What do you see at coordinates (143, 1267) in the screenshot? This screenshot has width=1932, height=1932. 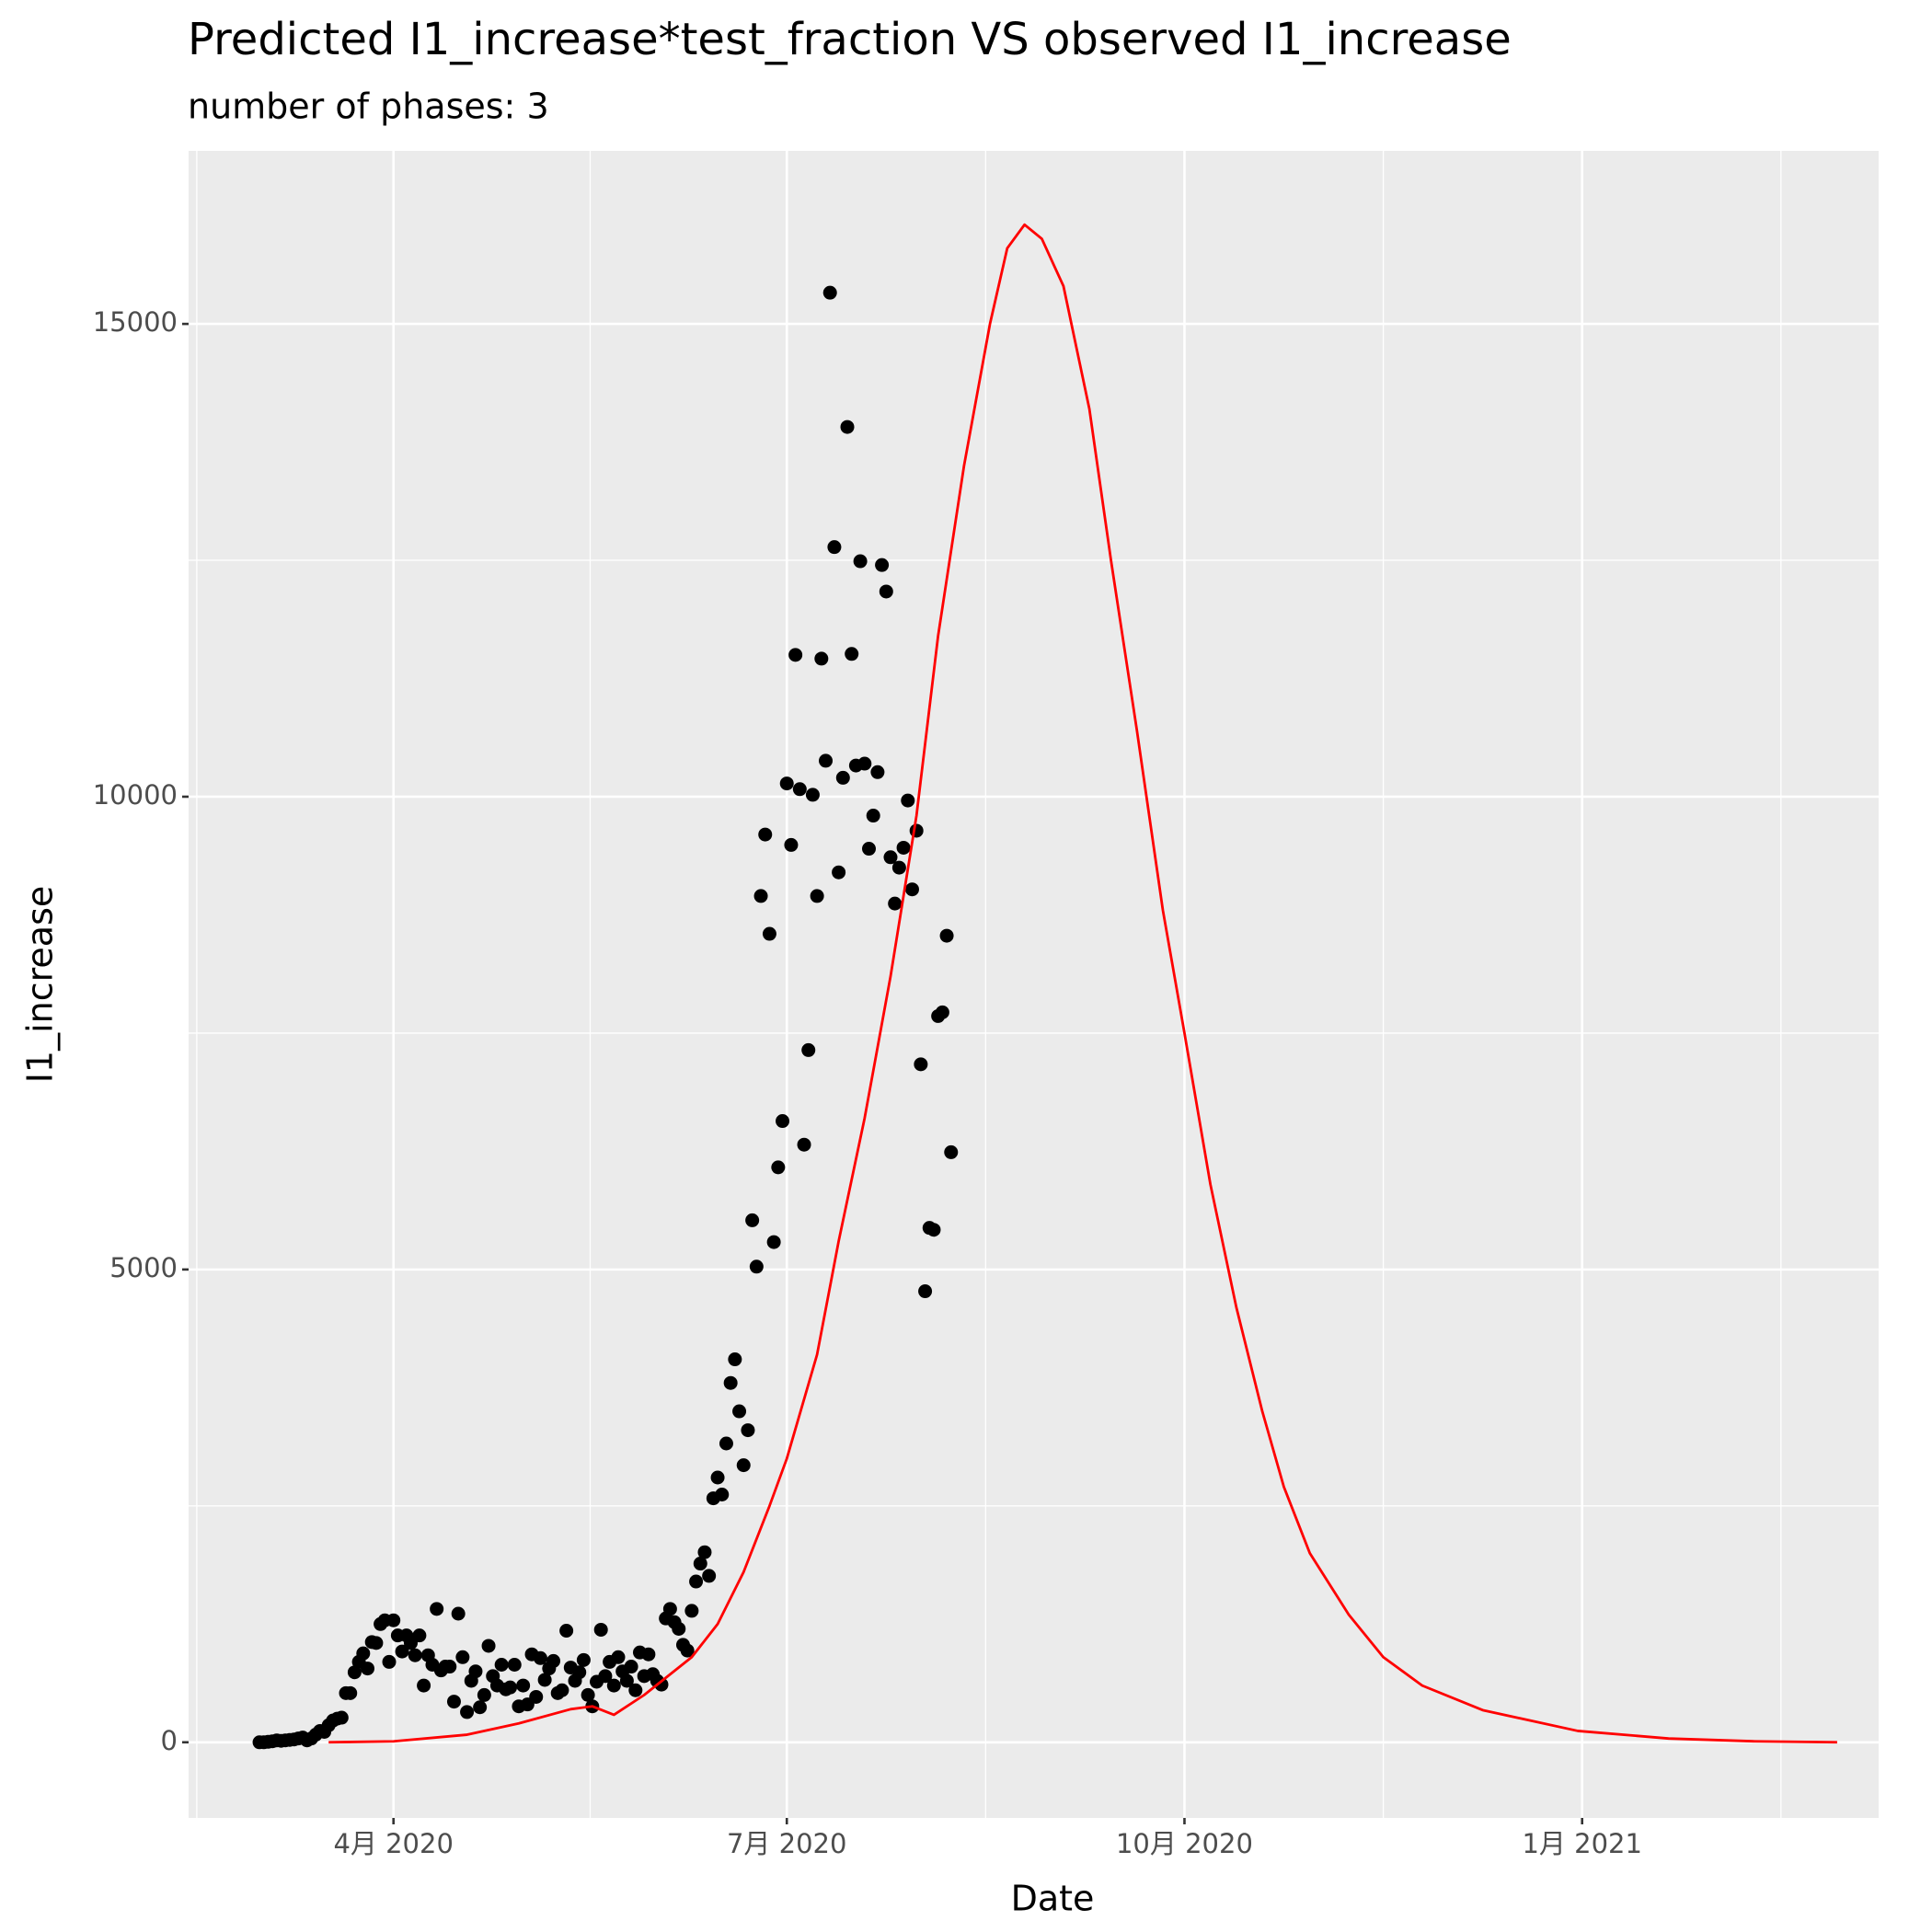 I see `y-tick-label: 5000` at bounding box center [143, 1267].